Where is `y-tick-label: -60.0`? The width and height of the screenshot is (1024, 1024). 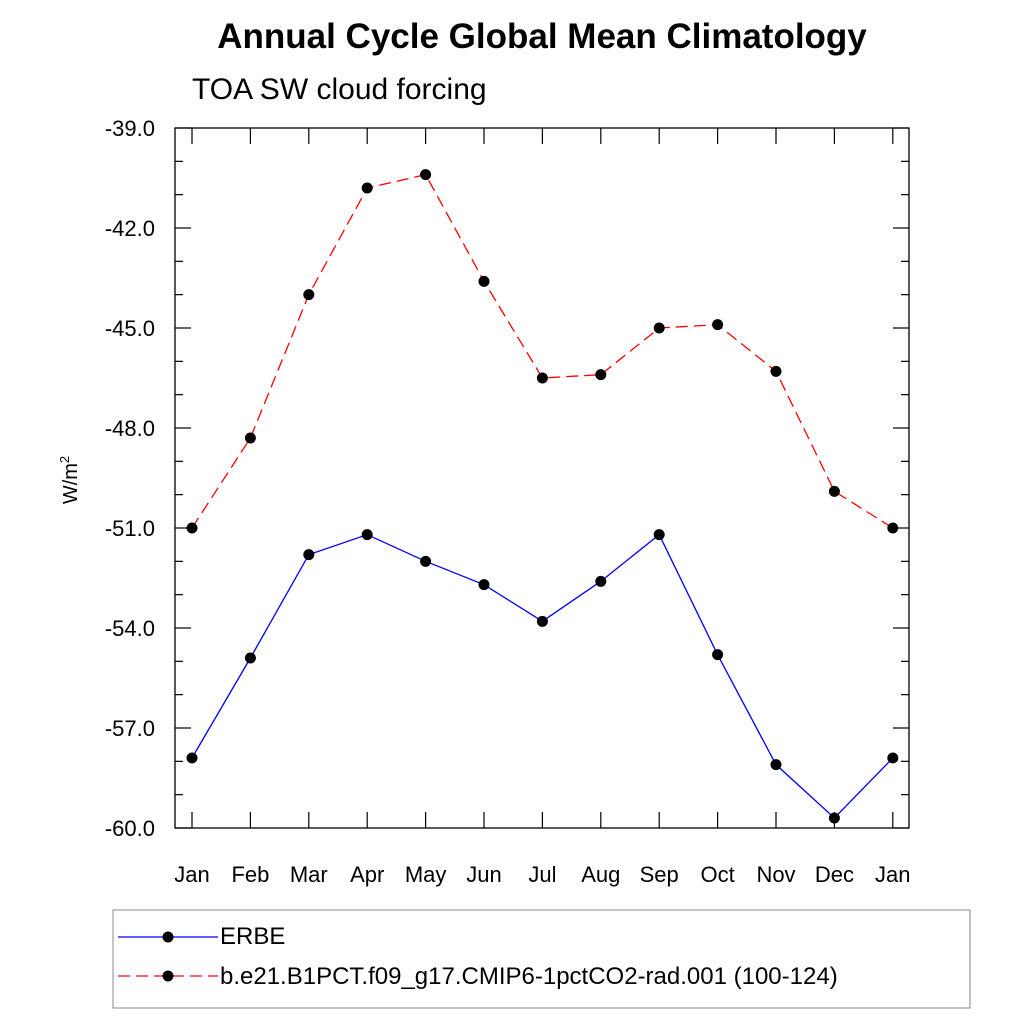
y-tick-label: -60.0 is located at coordinates (130, 828).